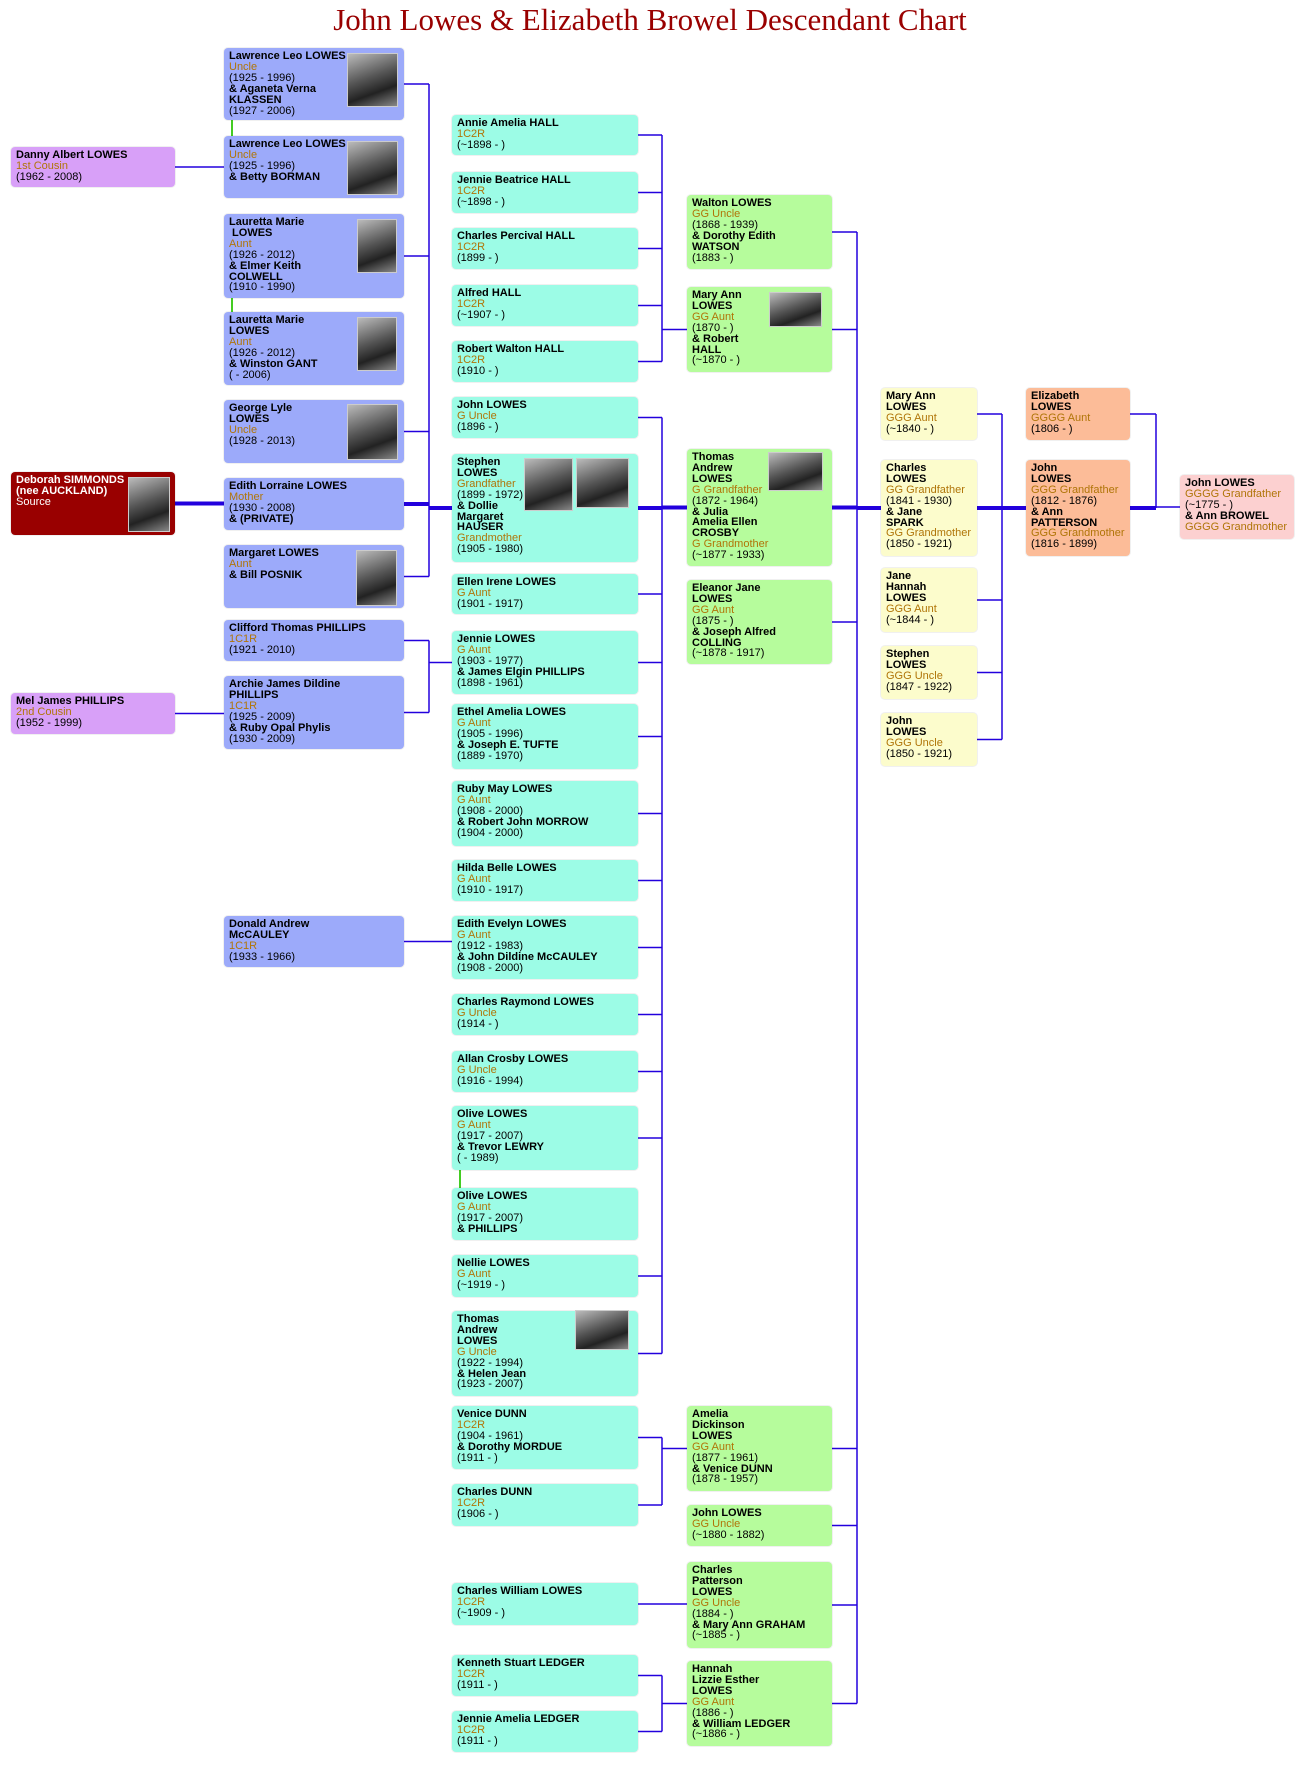  What do you see at coordinates (477, 1012) in the screenshot?
I see `relationship-label: G Uncle` at bounding box center [477, 1012].